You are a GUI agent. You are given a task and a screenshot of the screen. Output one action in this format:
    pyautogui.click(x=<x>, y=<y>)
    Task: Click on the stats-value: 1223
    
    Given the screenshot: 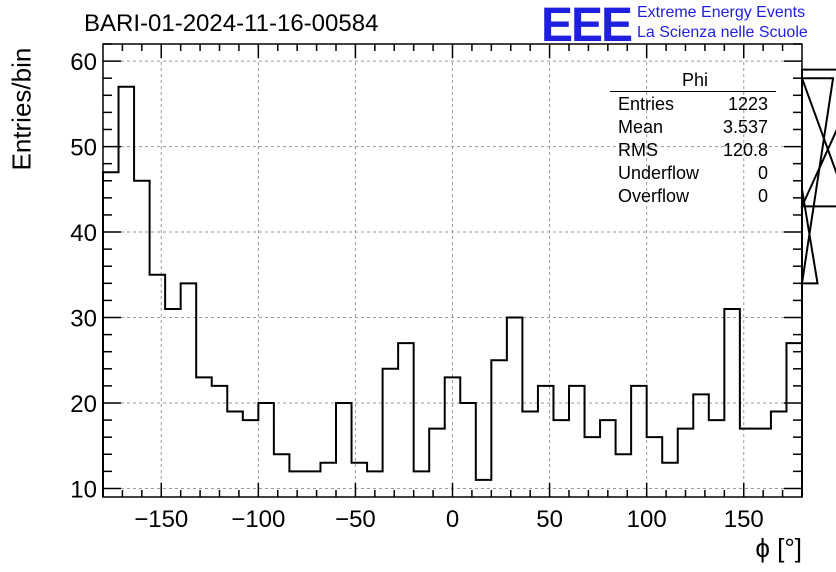 What is the action you would take?
    pyautogui.click(x=747, y=104)
    